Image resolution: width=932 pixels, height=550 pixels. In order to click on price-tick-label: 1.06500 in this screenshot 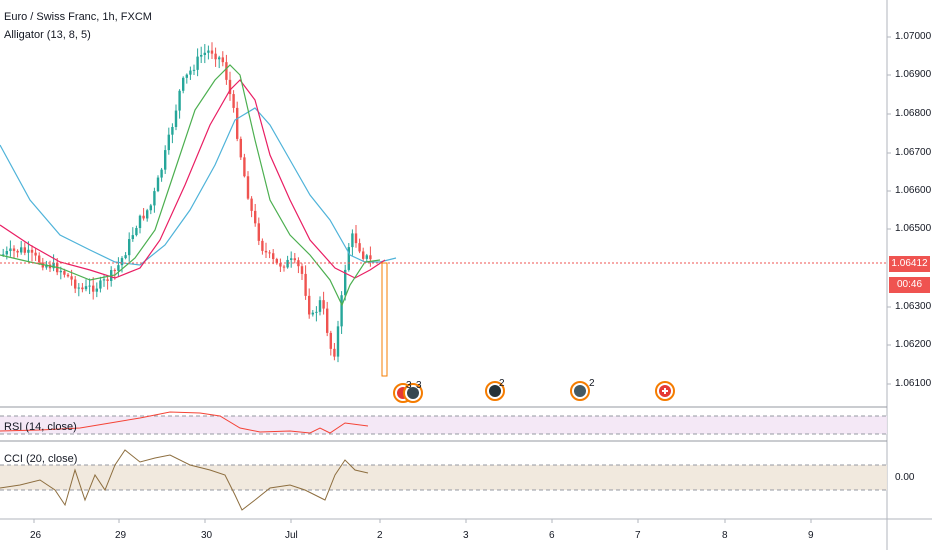, I will do `click(913, 228)`.